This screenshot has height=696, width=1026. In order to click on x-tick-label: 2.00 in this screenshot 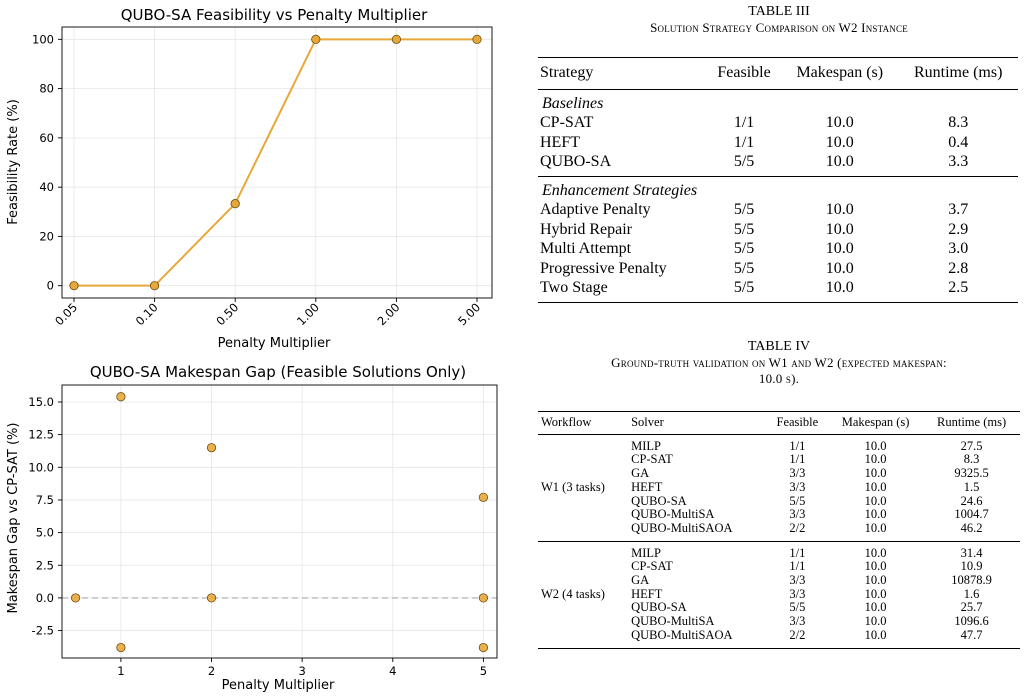, I will do `click(389, 314)`.